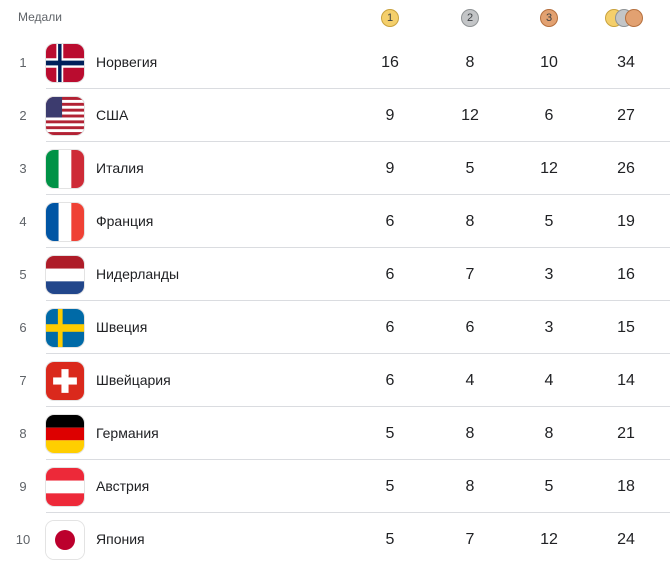  What do you see at coordinates (470, 115) in the screenshot?
I see `silver-count: 12` at bounding box center [470, 115].